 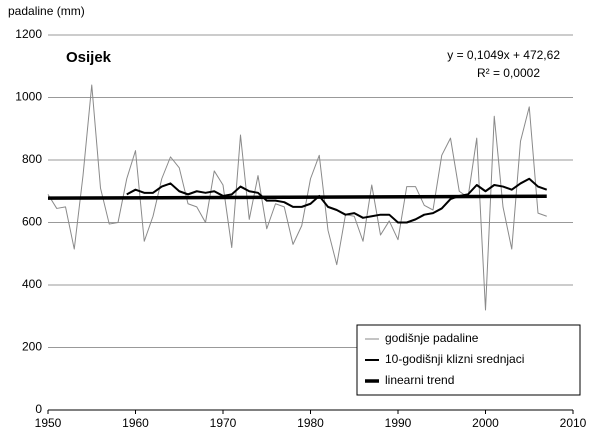 What do you see at coordinates (508, 73) in the screenshot?
I see `r-squared: R² = 0,0002` at bounding box center [508, 73].